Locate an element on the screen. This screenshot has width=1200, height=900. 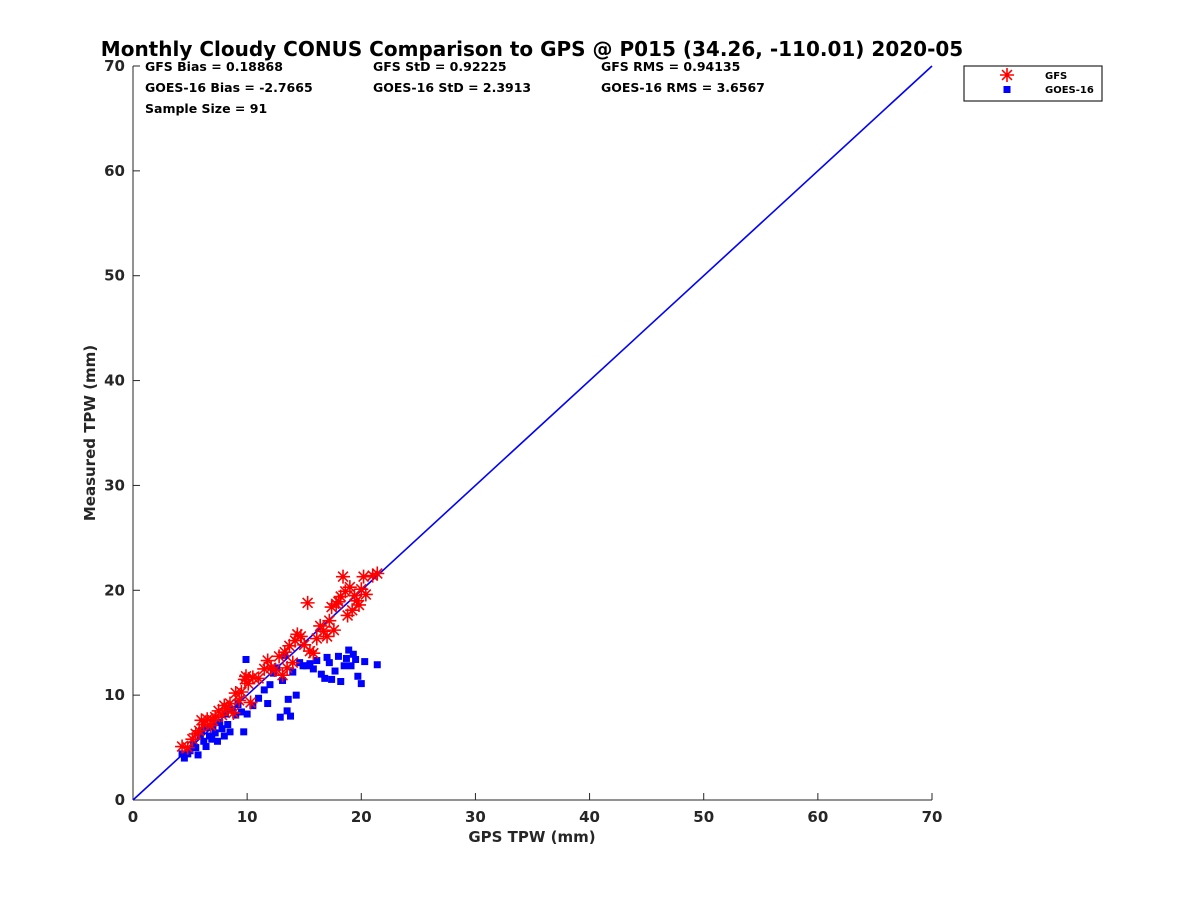
x-tick-label: 20 is located at coordinates (361, 817).